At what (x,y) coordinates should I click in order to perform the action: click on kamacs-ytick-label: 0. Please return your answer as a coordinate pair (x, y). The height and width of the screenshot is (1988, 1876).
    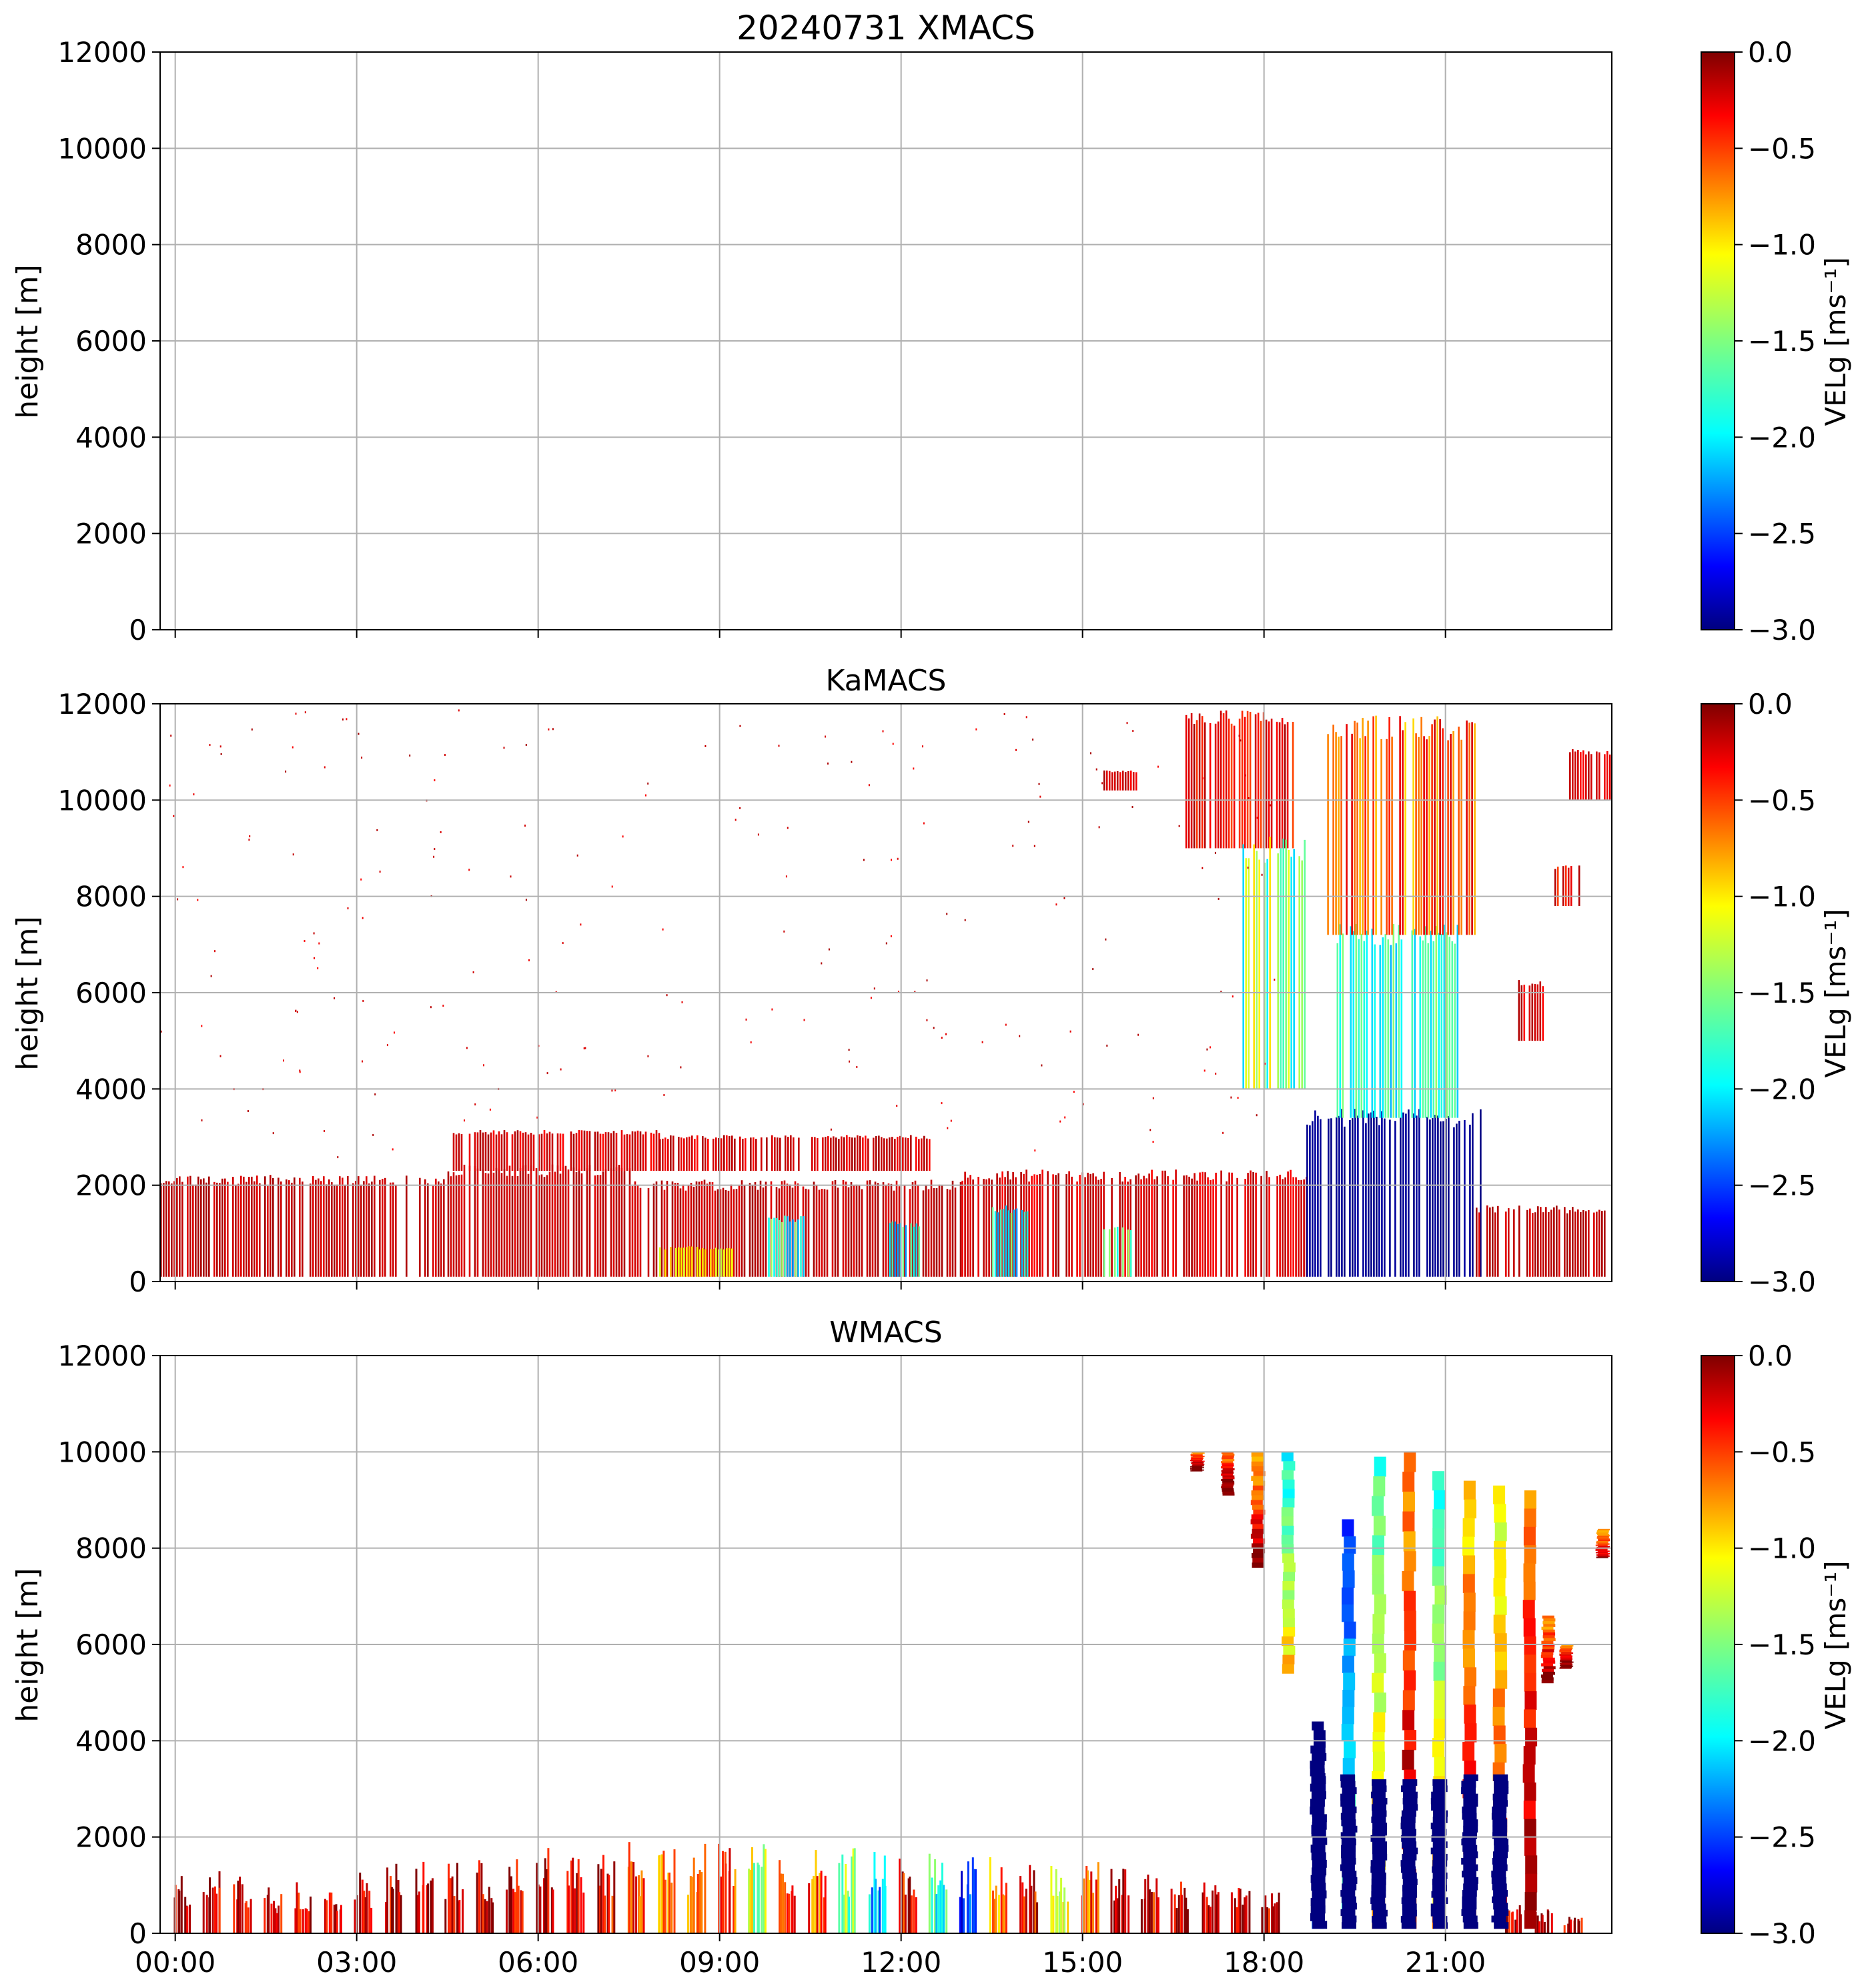
    Looking at the image, I should click on (138, 1282).